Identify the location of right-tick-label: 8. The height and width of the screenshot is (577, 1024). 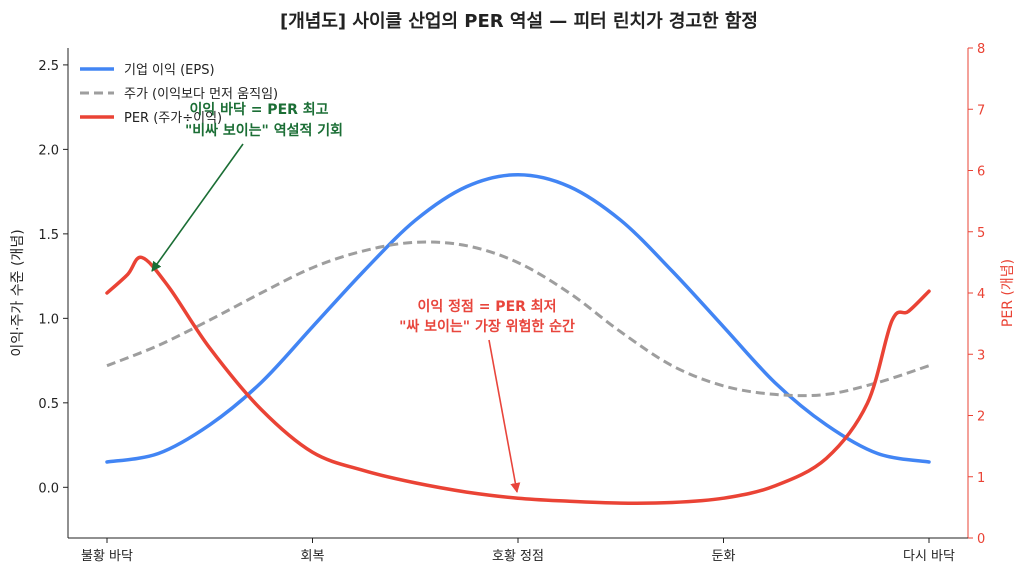
(981, 49).